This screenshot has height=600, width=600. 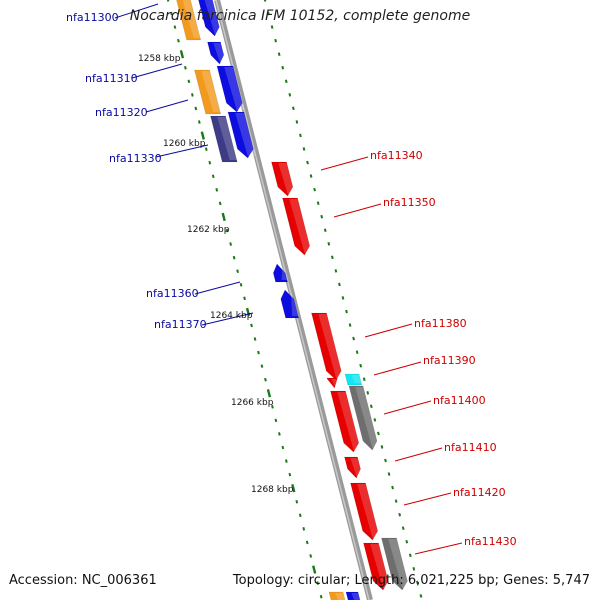 What do you see at coordinates (349, 421) in the screenshot?
I see `block-nfa11400-shade` at bounding box center [349, 421].